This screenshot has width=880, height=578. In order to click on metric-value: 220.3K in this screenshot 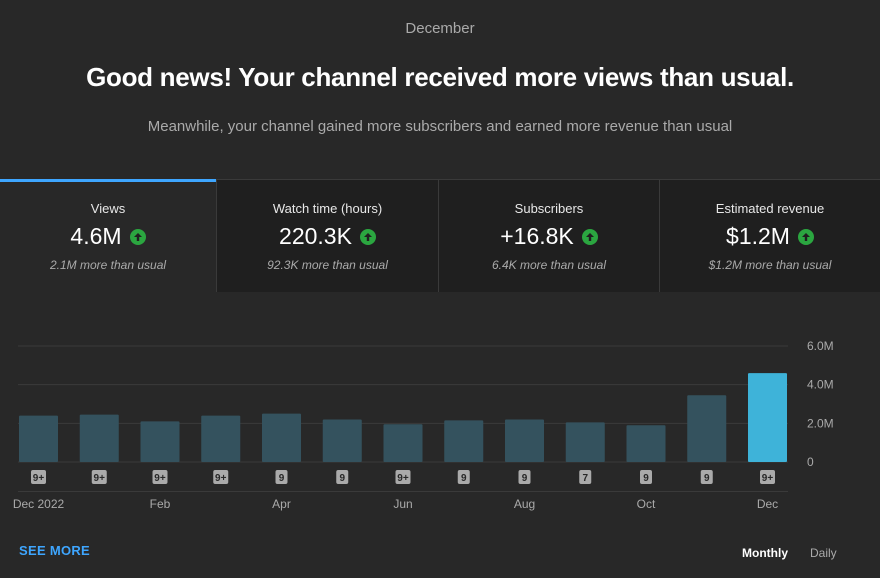, I will do `click(315, 236)`.